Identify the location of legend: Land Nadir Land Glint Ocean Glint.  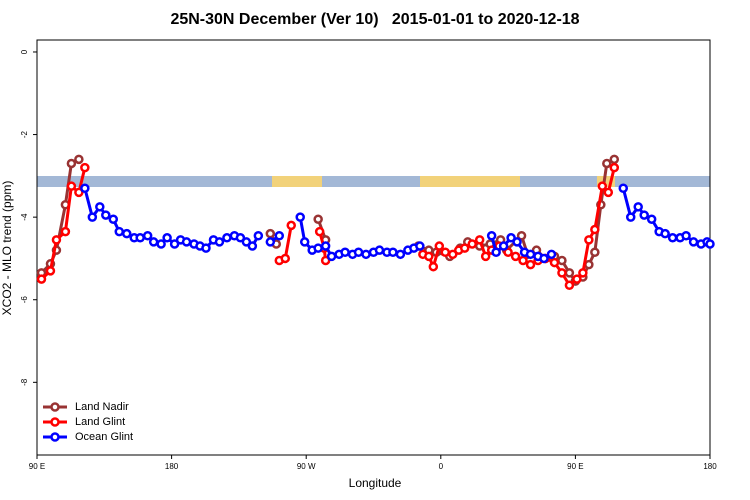
(88, 422).